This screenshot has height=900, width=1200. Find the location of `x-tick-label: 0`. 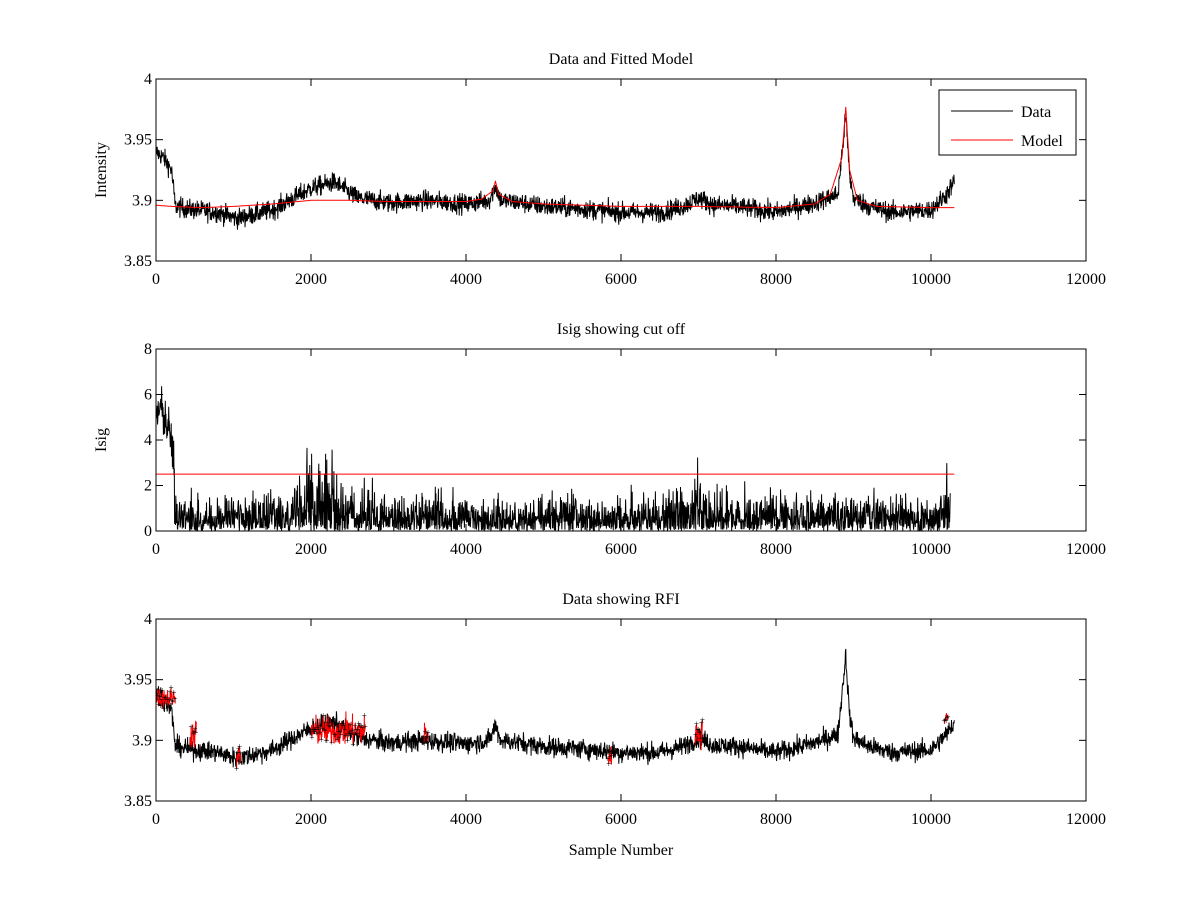

x-tick-label: 0 is located at coordinates (156, 549).